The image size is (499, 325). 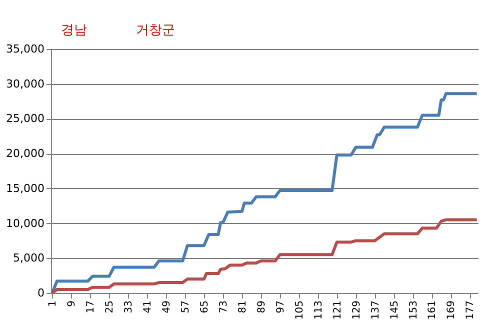 What do you see at coordinates (338, 310) in the screenshot?
I see `x-tick-label: 121` at bounding box center [338, 310].